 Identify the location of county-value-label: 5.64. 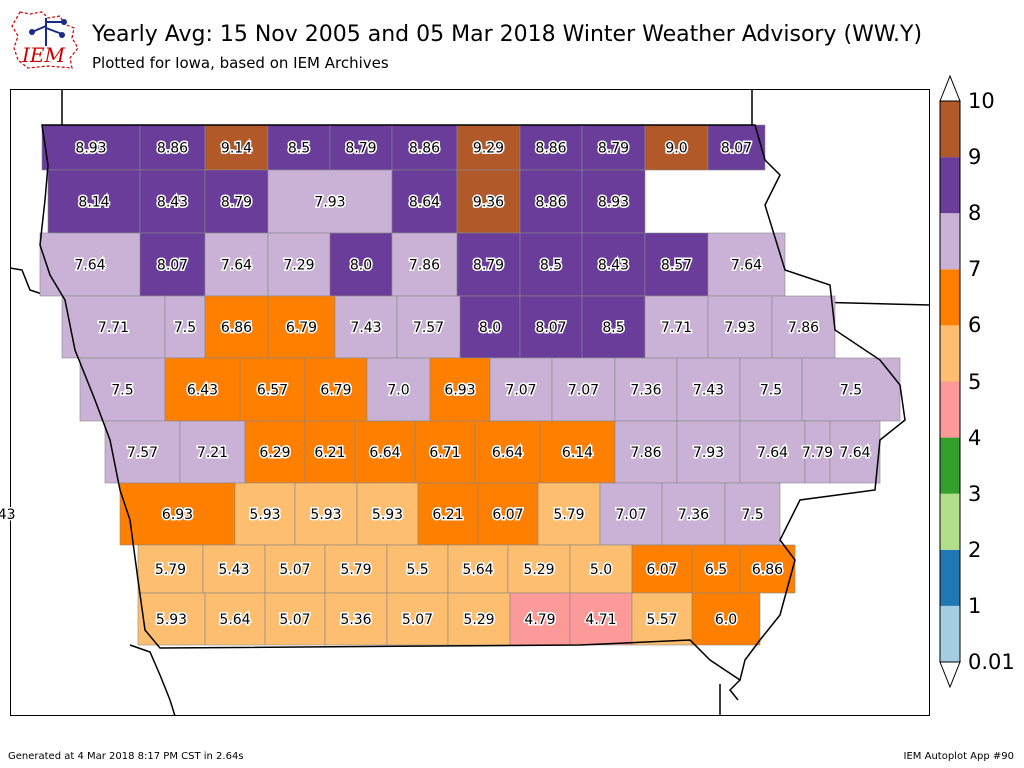
(477, 570).